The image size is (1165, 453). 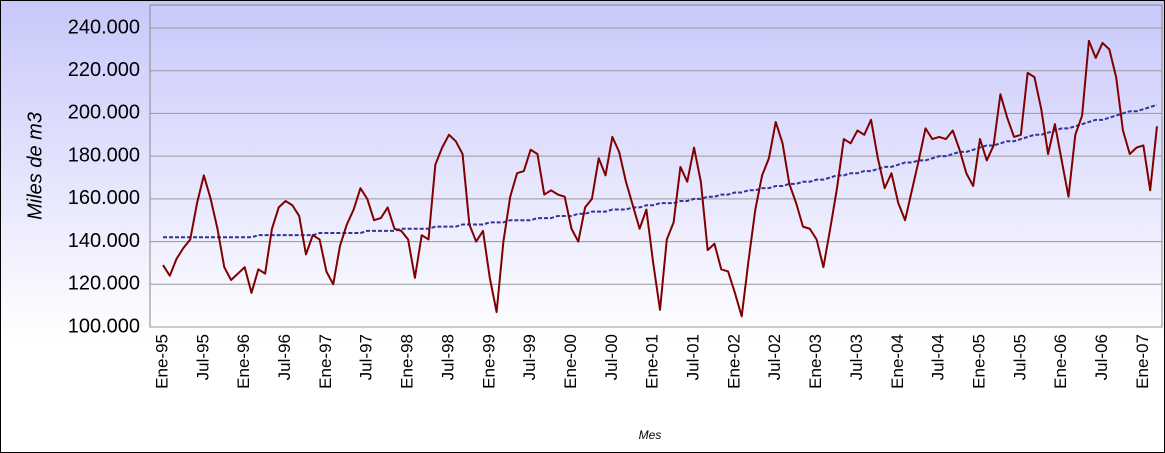 What do you see at coordinates (202, 357) in the screenshot?
I see `x-tick-label: Jul-95` at bounding box center [202, 357].